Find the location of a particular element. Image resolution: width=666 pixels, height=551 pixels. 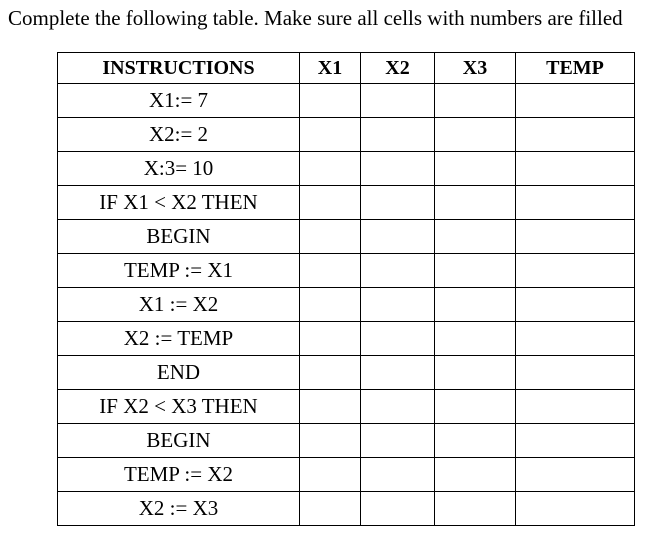

instruction-cell: X:3= 10 is located at coordinates (178, 168).